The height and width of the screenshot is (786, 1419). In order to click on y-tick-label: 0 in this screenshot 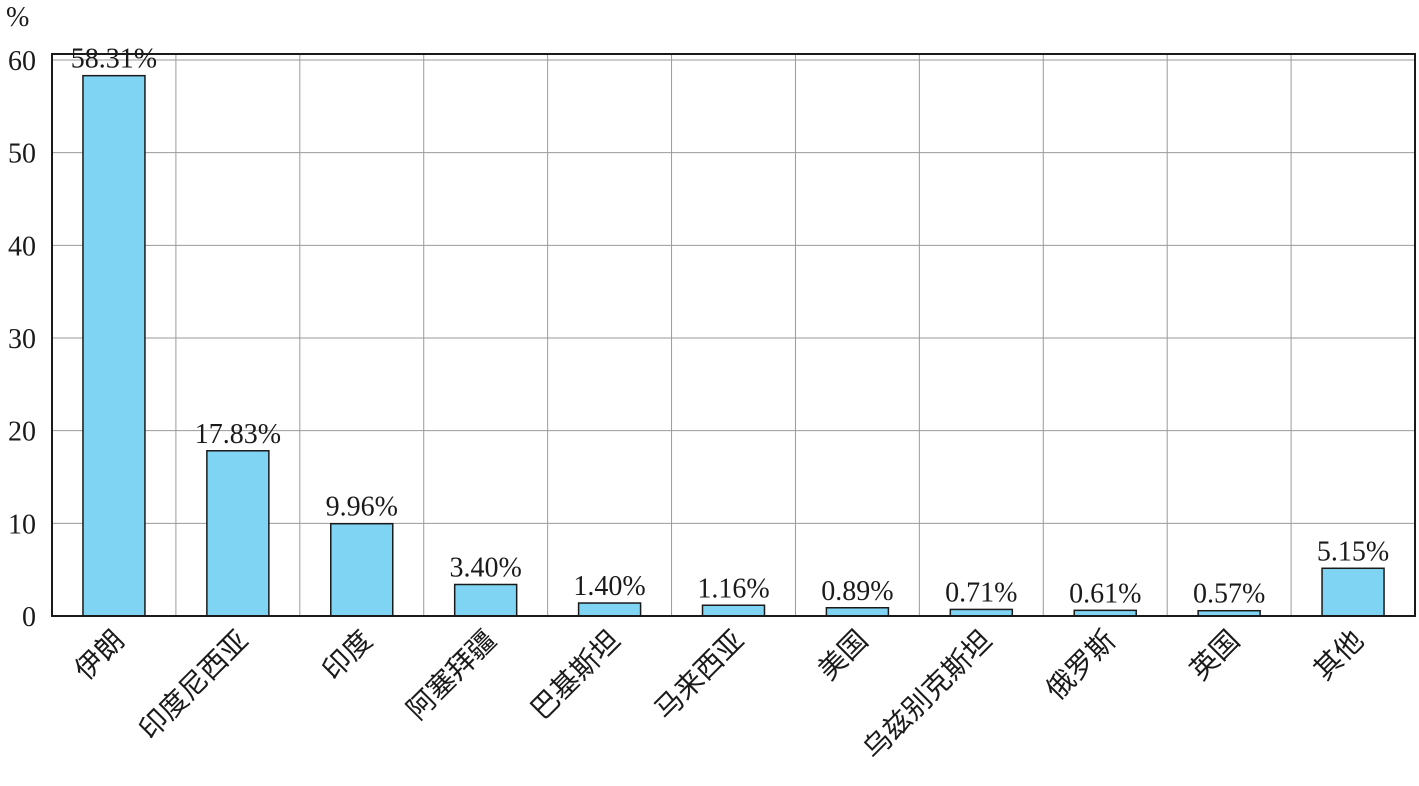, I will do `click(29, 617)`.